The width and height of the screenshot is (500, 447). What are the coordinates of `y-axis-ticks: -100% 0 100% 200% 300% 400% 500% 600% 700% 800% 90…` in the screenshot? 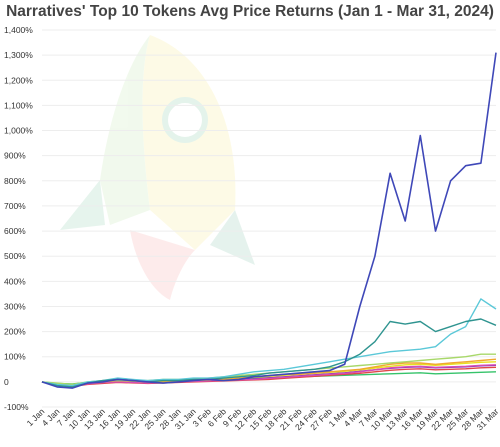 It's located at (18, 218).